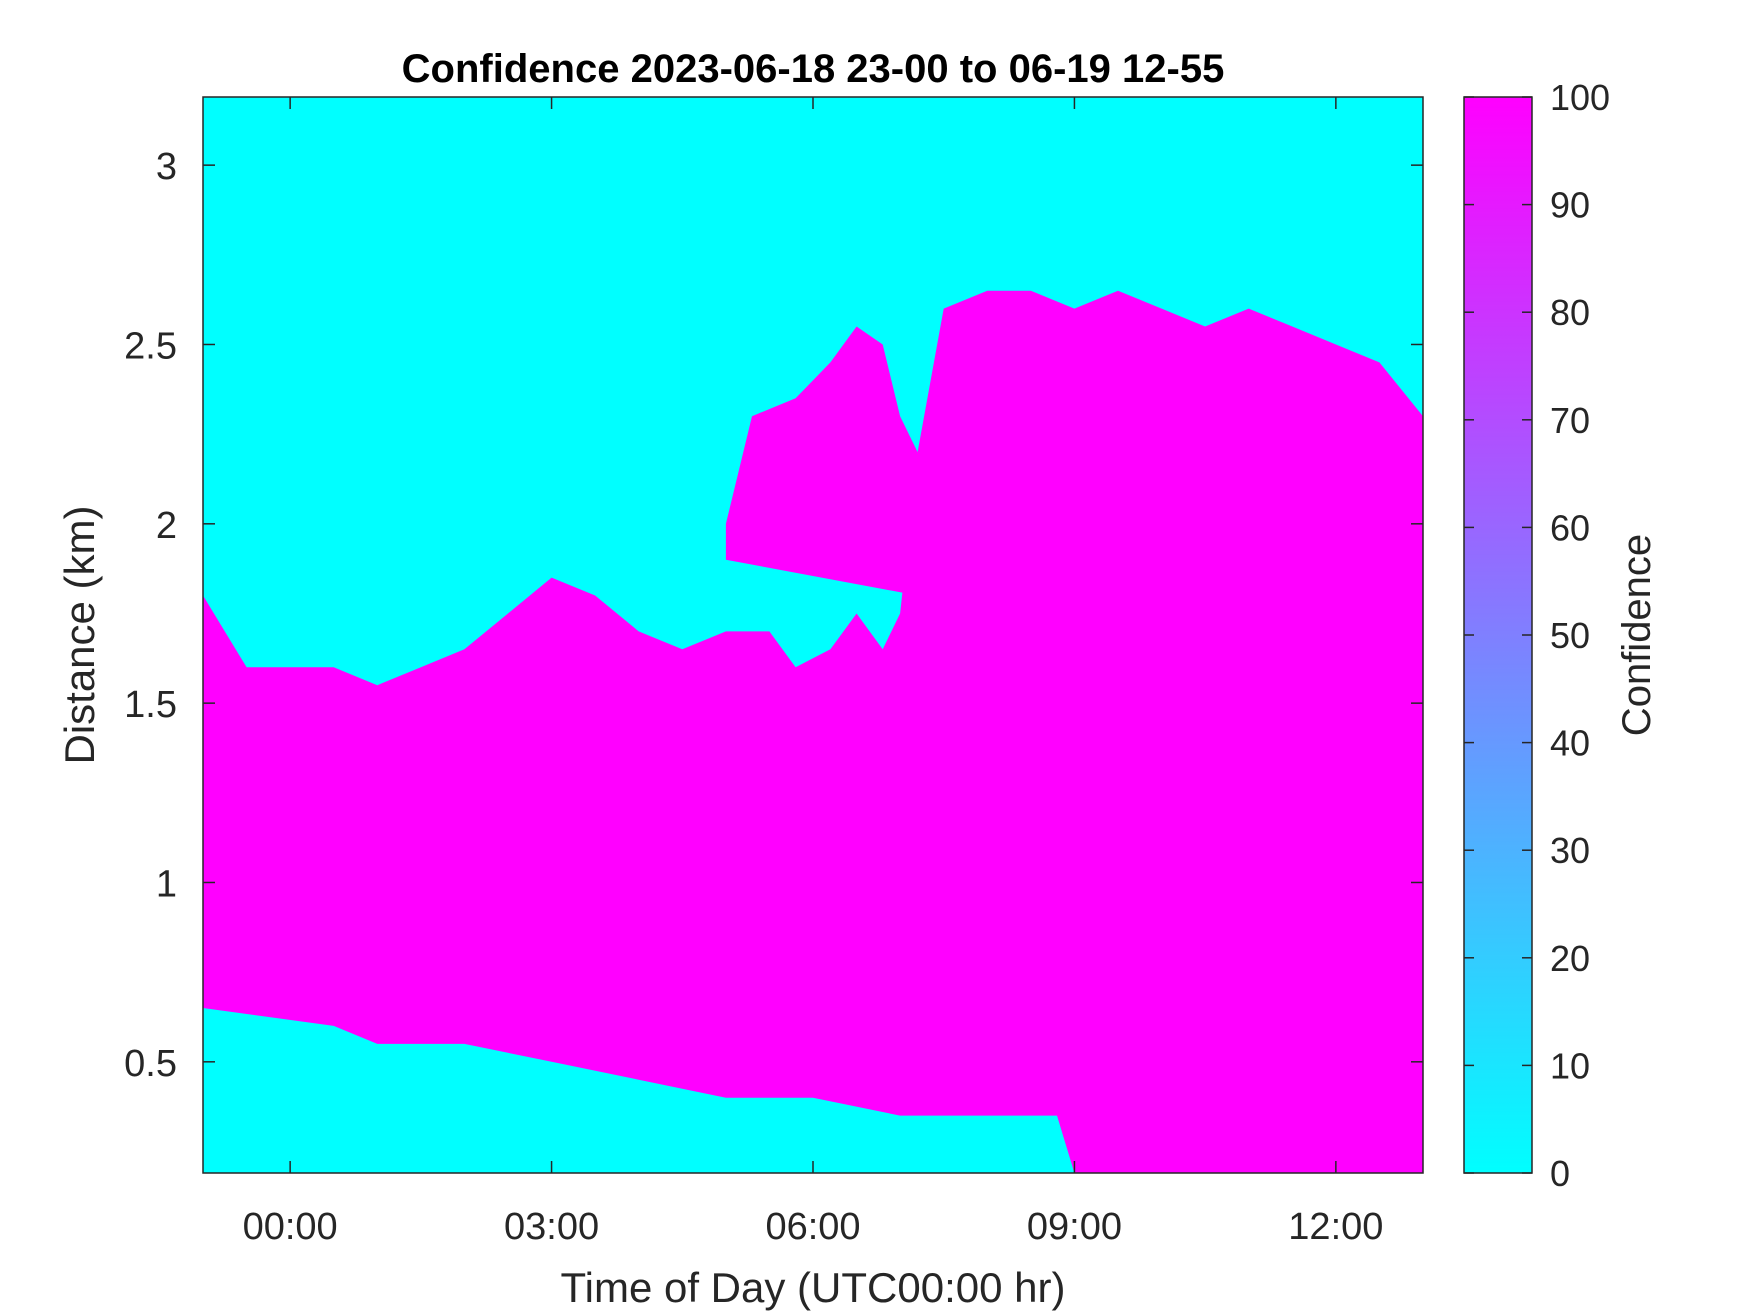 The height and width of the screenshot is (1313, 1750). I want to click on x-tick-label: 12:00, so click(1335, 1227).